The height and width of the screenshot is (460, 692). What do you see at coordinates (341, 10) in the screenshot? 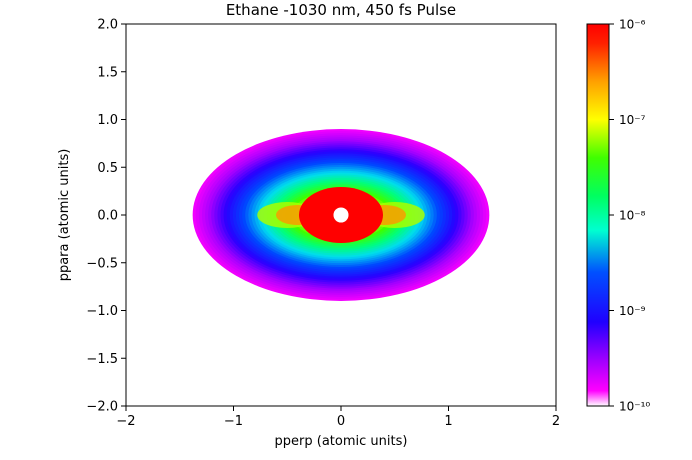
I see `chart-title: Ethane -1030 nm, 450 fs Pulse` at bounding box center [341, 10].